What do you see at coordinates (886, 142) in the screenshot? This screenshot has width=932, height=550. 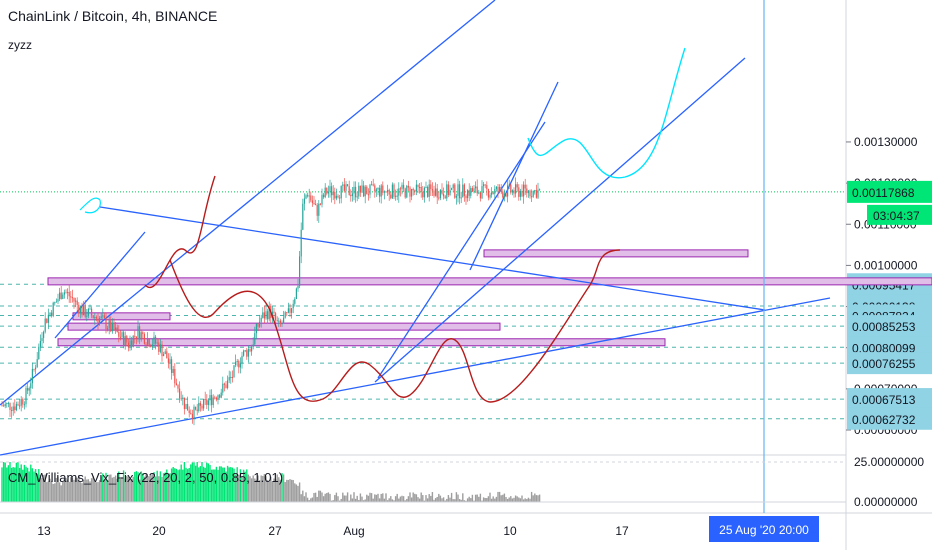 I see `price-tick-label: 0.00130000` at bounding box center [886, 142].